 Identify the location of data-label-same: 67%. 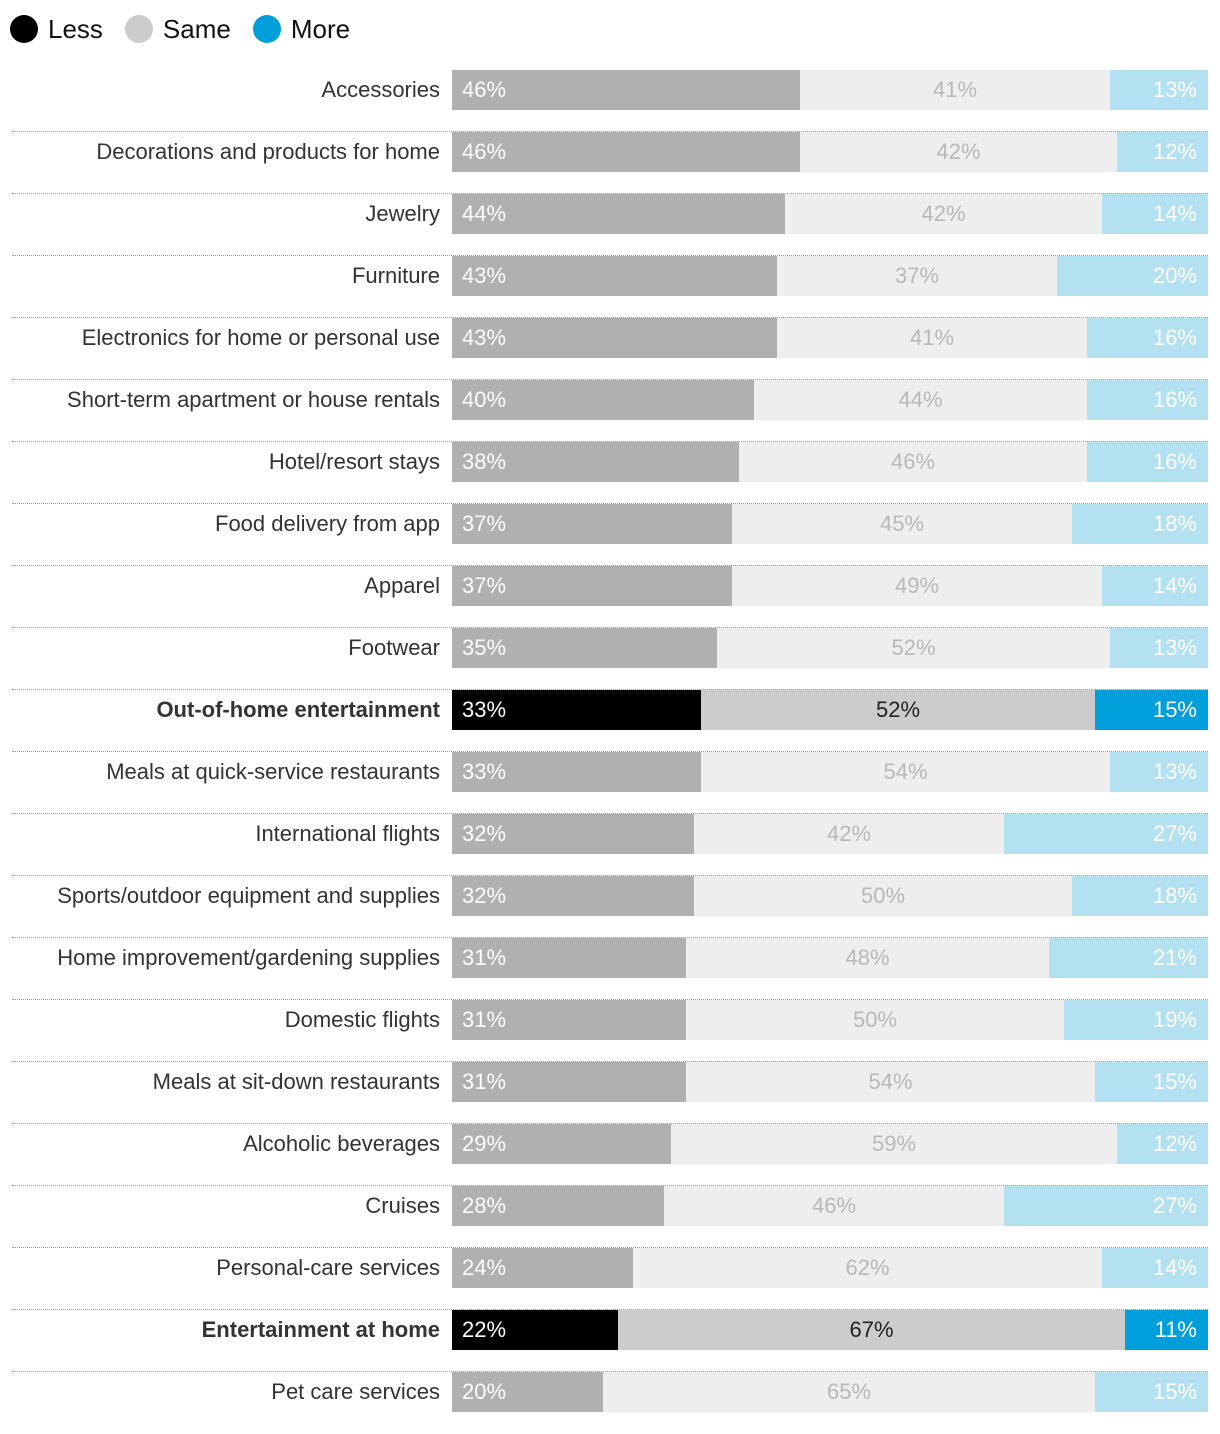
(871, 1329).